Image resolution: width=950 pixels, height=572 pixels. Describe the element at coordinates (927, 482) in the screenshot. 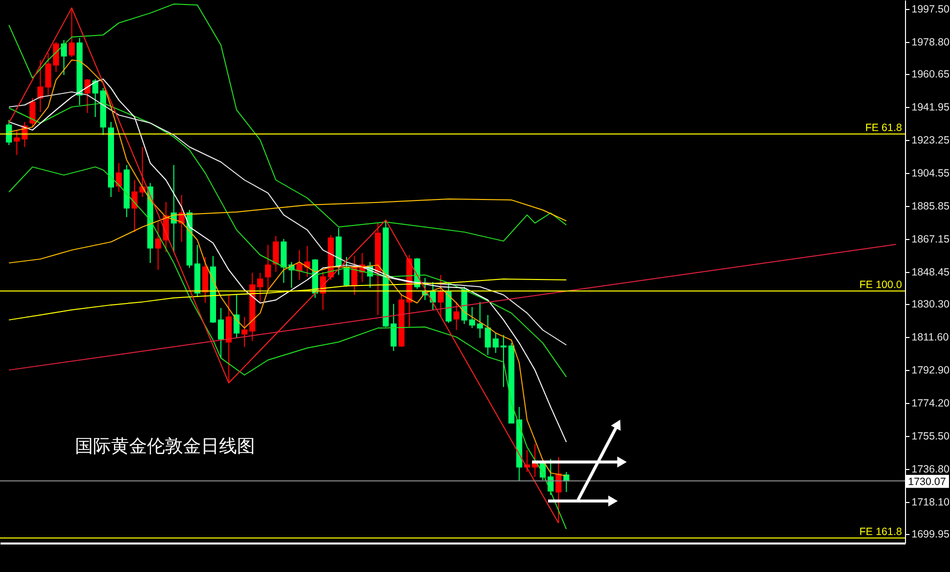

I see `ref-line-label: 1730.07` at that location.